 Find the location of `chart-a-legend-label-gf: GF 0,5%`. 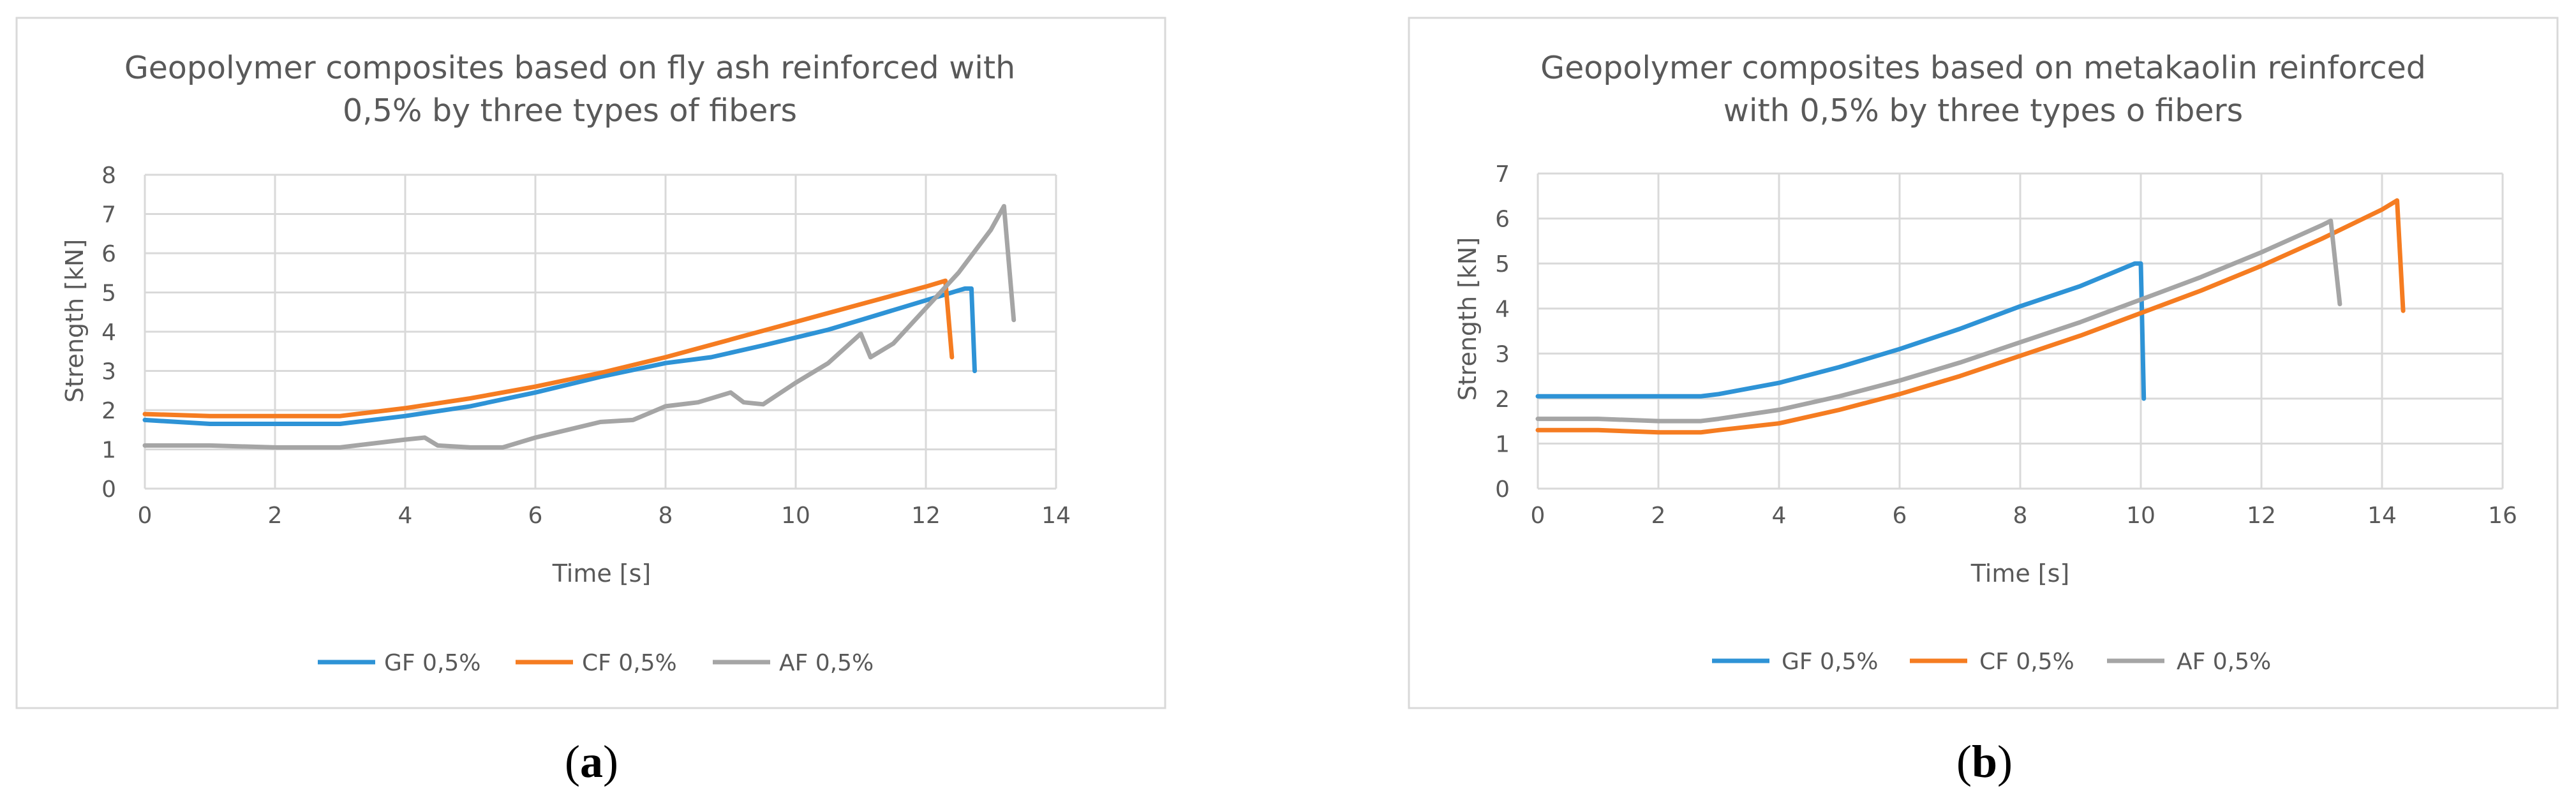

chart-a-legend-label-gf: GF 0,5% is located at coordinates (432, 663).